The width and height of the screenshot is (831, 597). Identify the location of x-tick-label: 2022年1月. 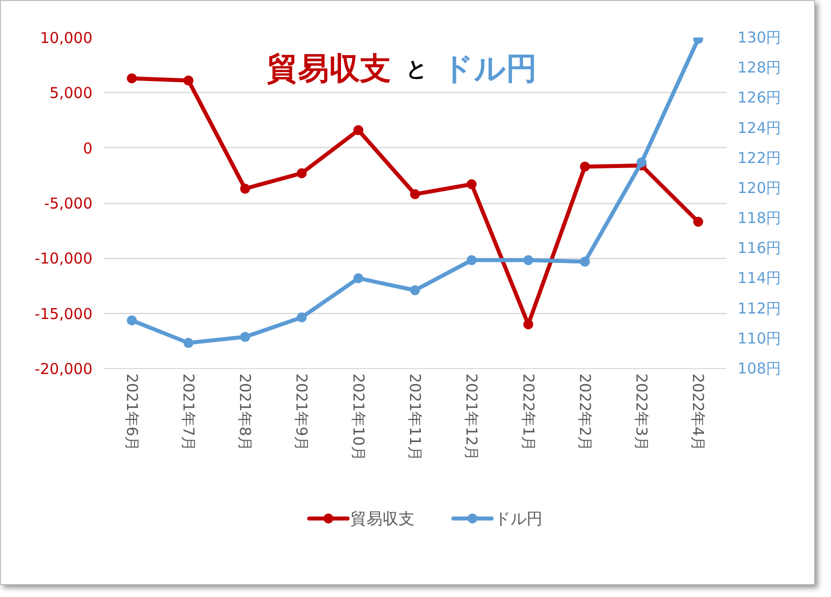
(528, 413).